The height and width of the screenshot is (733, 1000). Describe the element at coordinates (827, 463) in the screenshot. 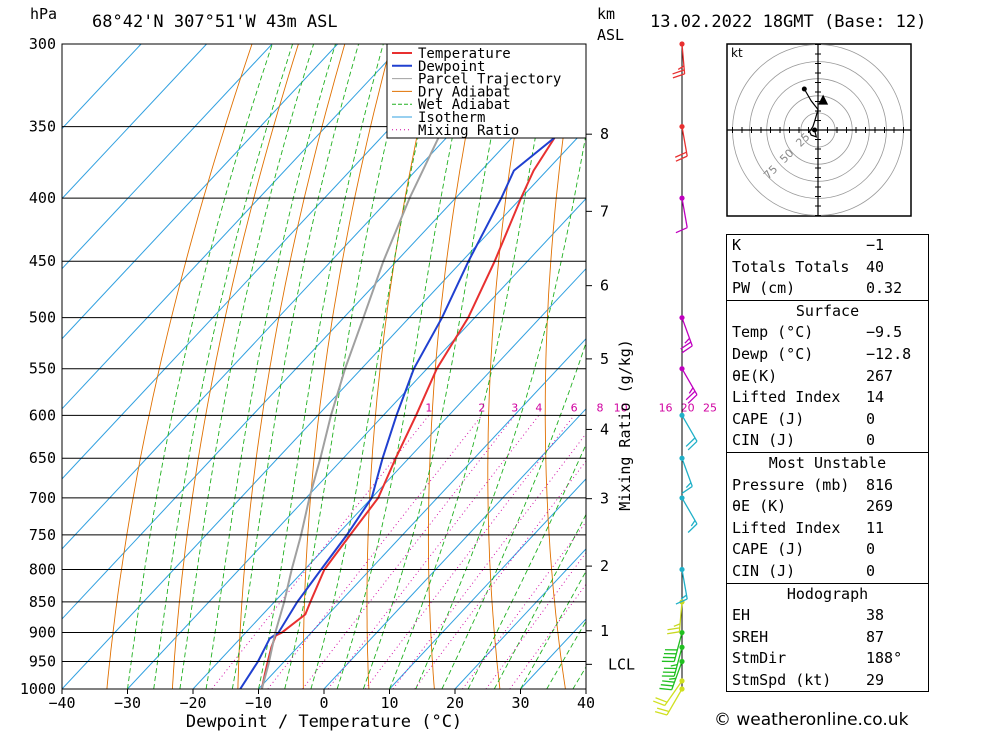

I see `unstable-title: Most Unstable` at that location.